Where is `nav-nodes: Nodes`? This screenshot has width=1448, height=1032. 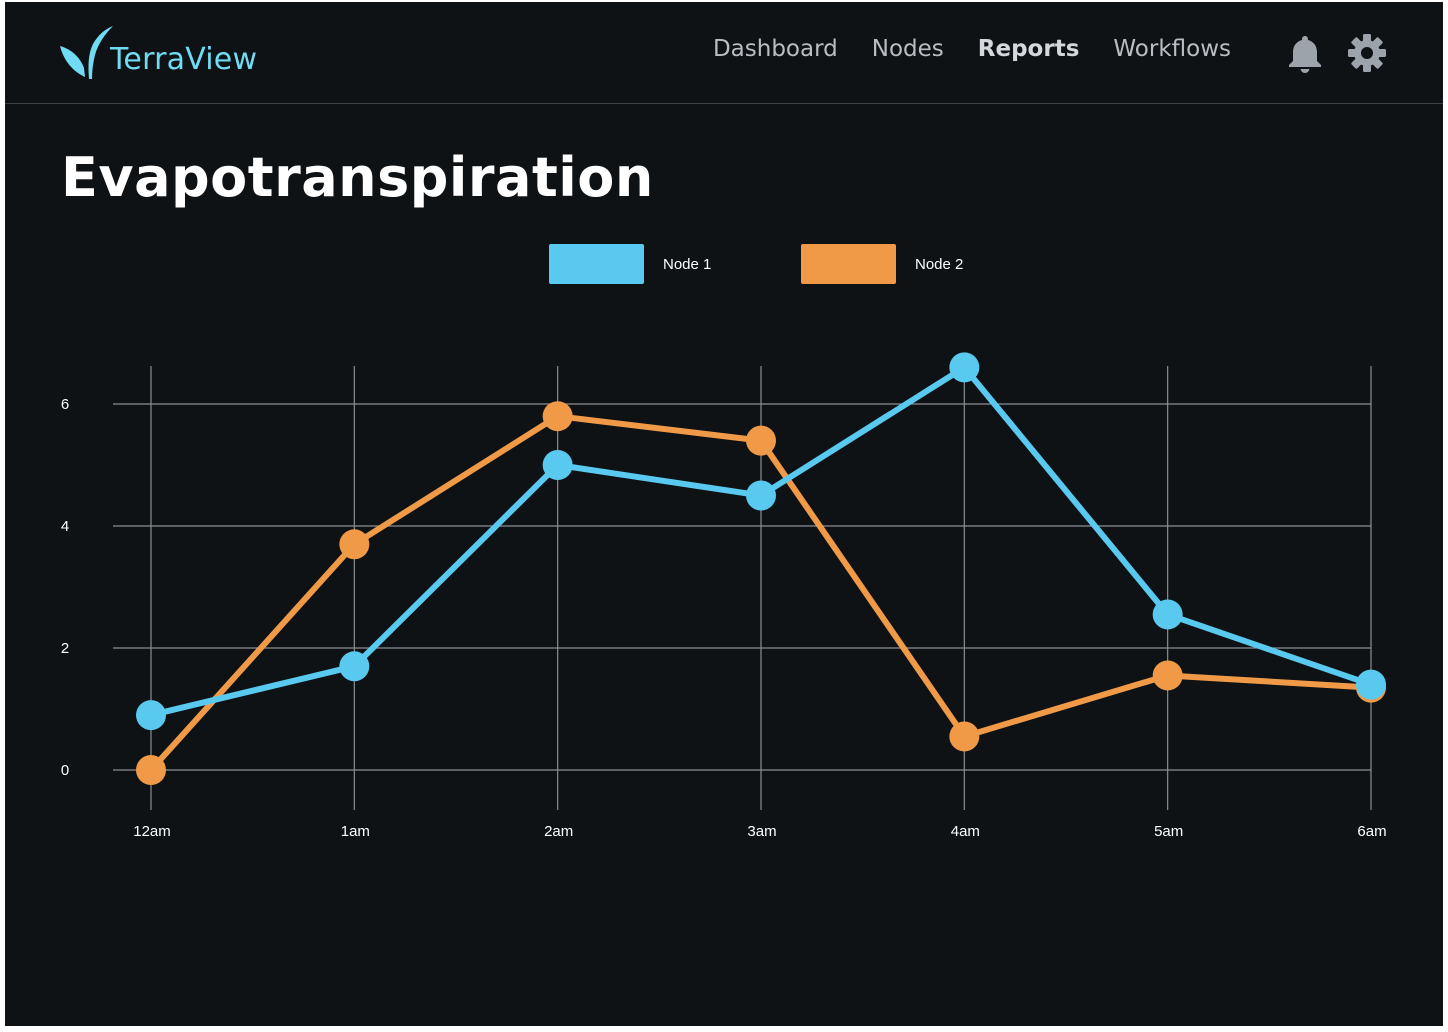
nav-nodes: Nodes is located at coordinates (907, 49).